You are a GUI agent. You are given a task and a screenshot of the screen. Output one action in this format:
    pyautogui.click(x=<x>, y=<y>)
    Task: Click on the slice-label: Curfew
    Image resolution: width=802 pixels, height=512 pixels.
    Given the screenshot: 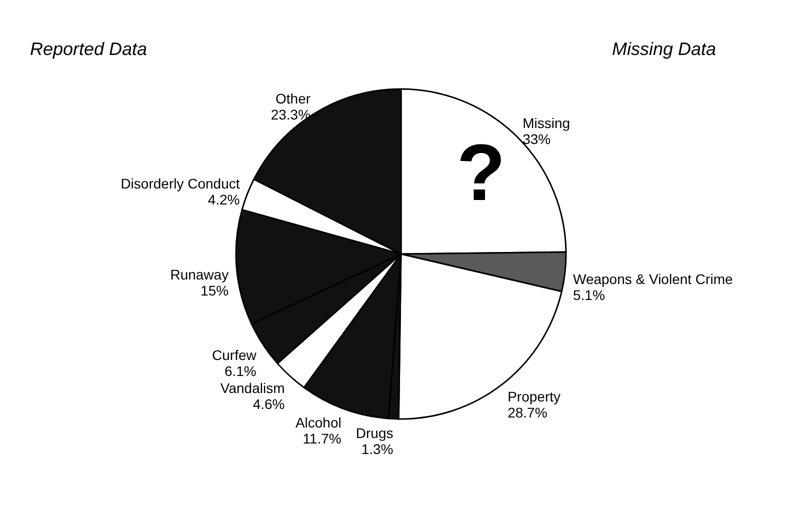 What is the action you would take?
    pyautogui.click(x=235, y=354)
    